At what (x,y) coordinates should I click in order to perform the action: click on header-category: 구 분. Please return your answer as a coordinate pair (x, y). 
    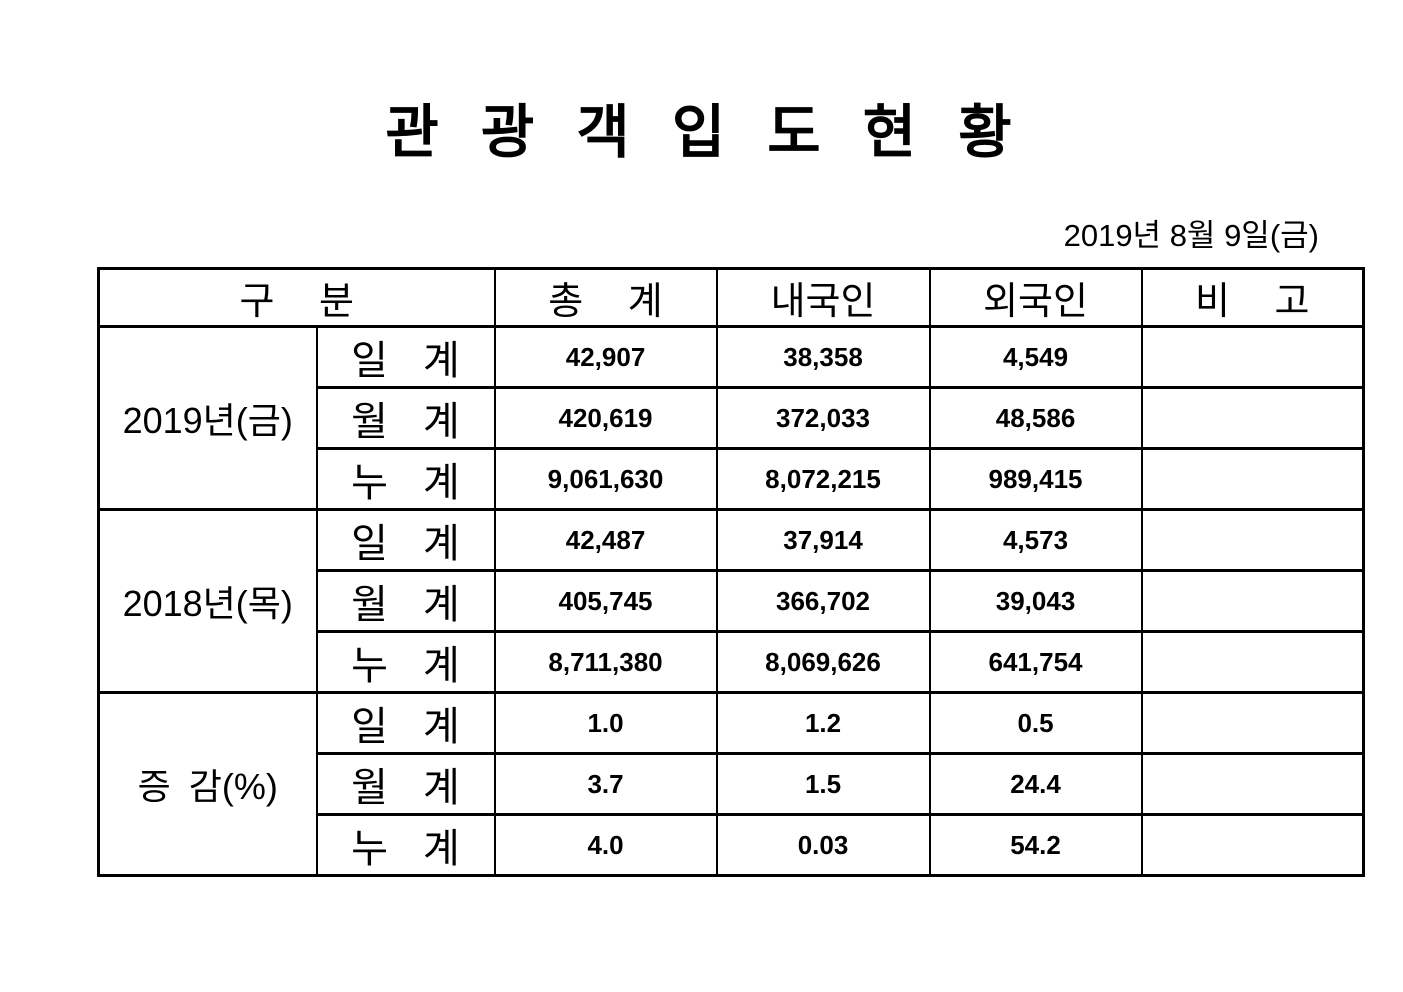
    Looking at the image, I should click on (296, 297).